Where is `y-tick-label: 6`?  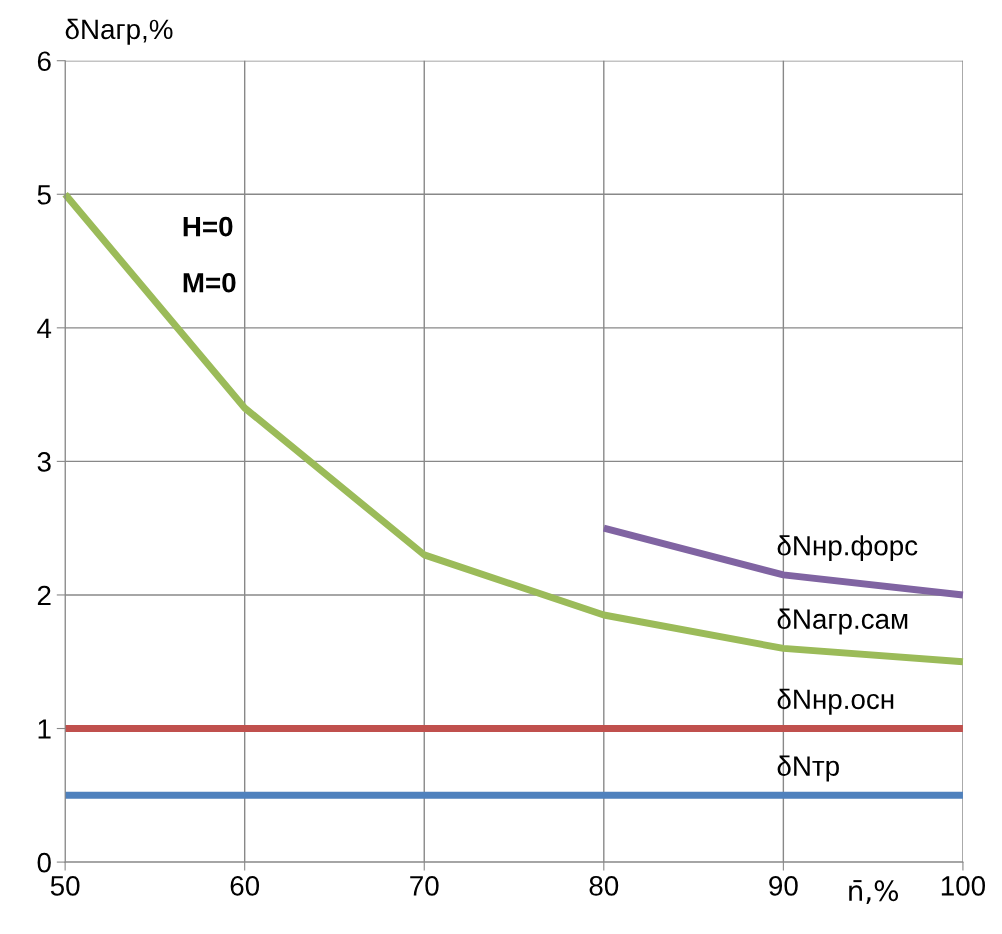 y-tick-label: 6 is located at coordinates (44, 61).